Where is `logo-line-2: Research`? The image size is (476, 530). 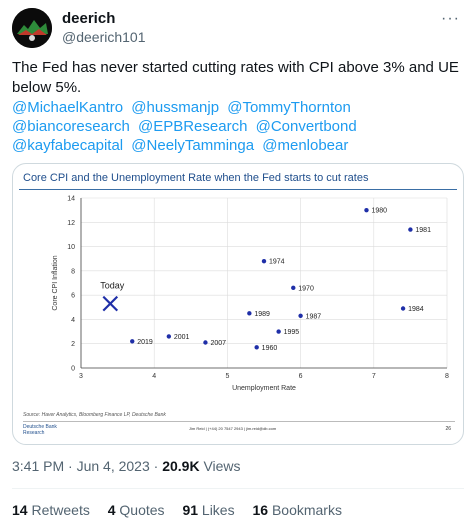 logo-line-2: Research is located at coordinates (34, 433).